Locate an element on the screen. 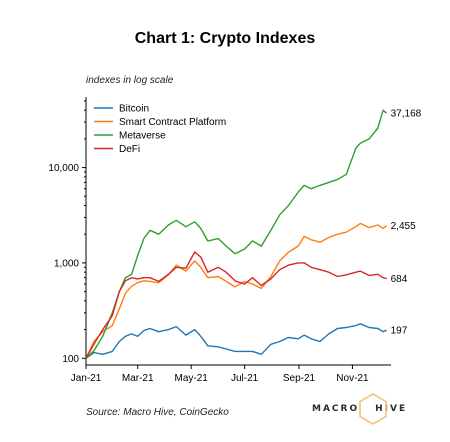  end-value-label-defi: 684 is located at coordinates (399, 279).